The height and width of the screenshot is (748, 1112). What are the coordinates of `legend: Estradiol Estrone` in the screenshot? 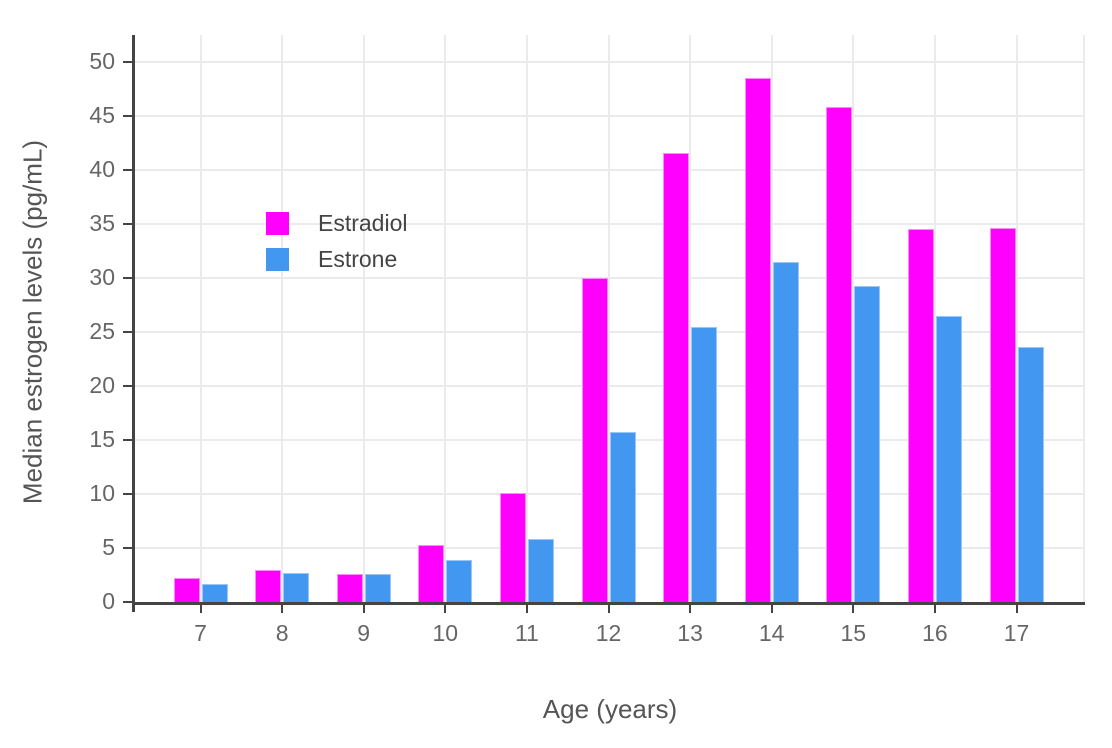 It's located at (336, 248).